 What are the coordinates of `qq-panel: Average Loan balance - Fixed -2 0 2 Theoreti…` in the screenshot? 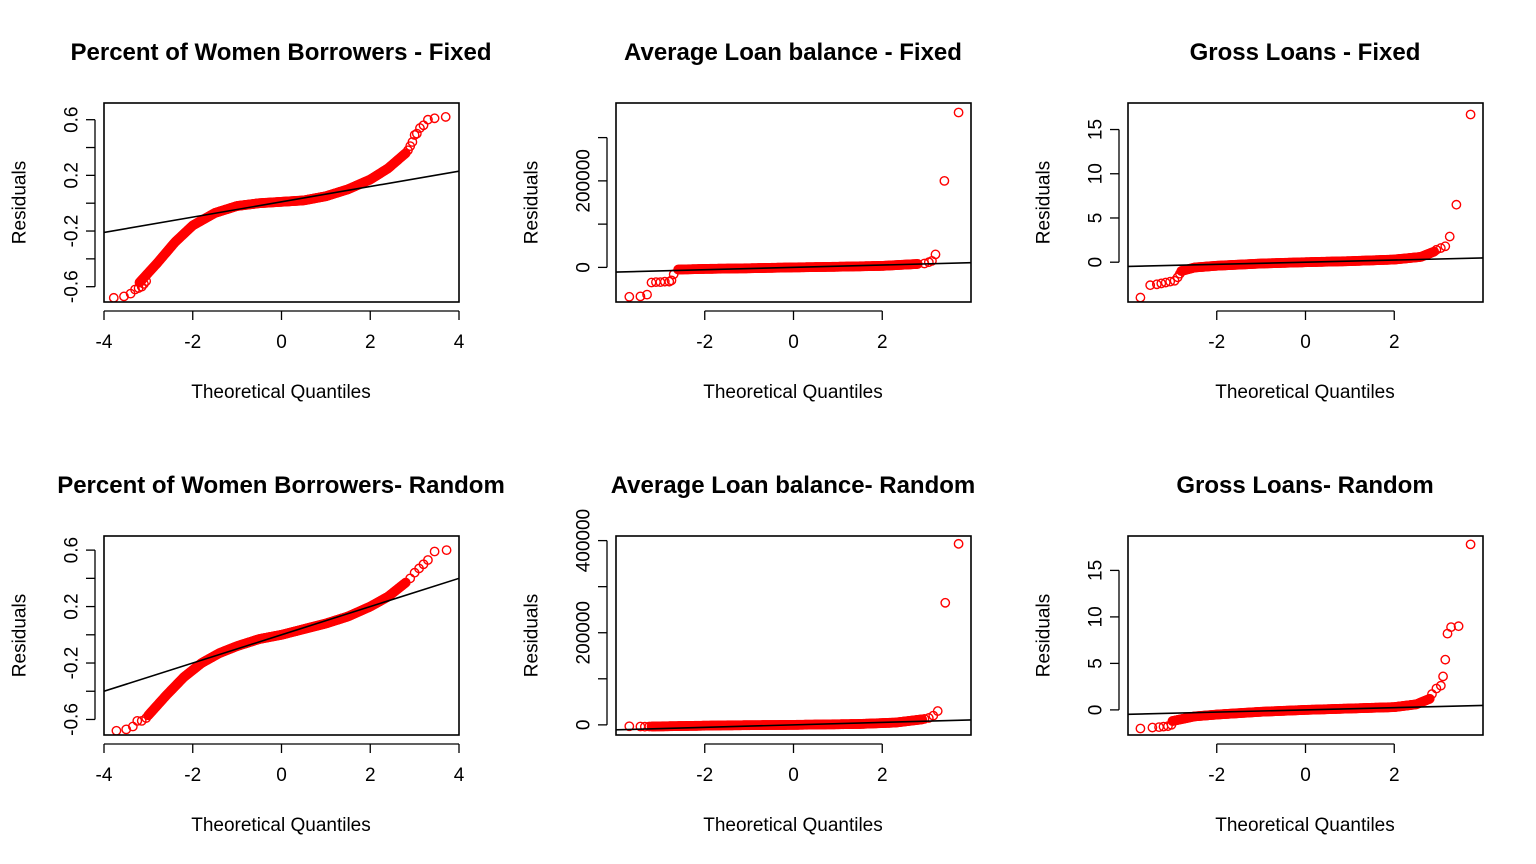 It's located at (747, 221).